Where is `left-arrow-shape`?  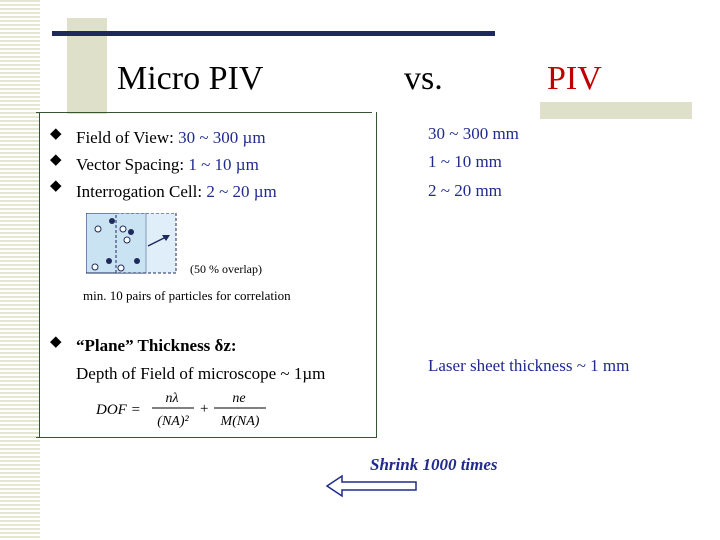 left-arrow-shape is located at coordinates (371, 486).